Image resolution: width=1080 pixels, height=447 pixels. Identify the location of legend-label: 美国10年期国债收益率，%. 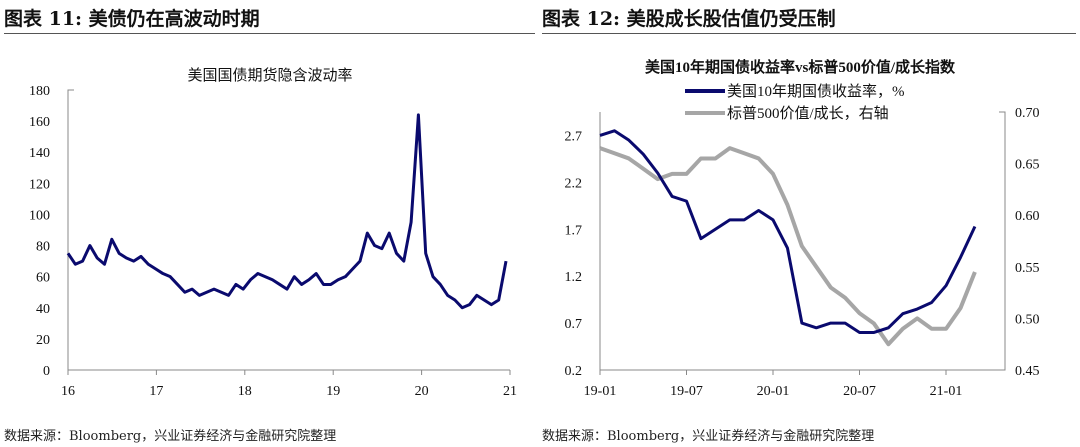
(816, 91).